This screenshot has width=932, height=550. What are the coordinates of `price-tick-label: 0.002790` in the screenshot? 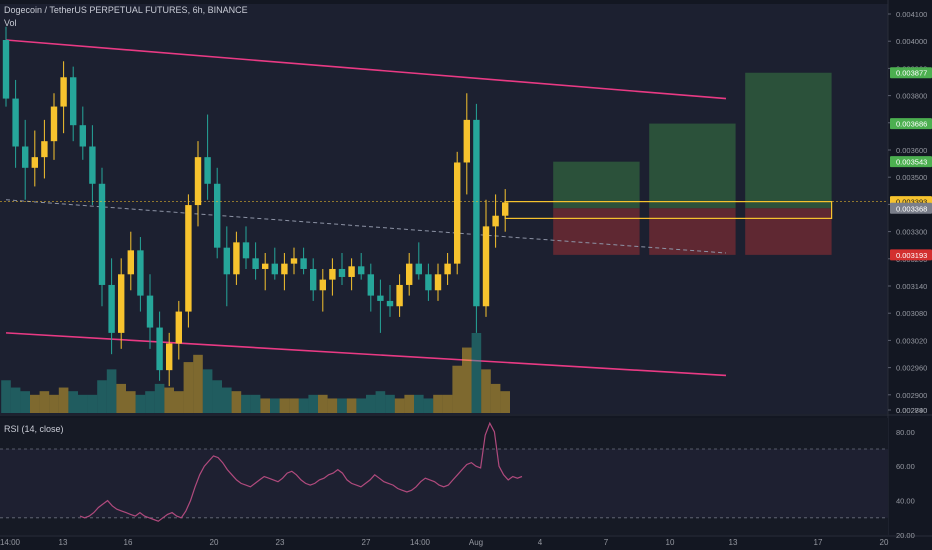 It's located at (911, 410).